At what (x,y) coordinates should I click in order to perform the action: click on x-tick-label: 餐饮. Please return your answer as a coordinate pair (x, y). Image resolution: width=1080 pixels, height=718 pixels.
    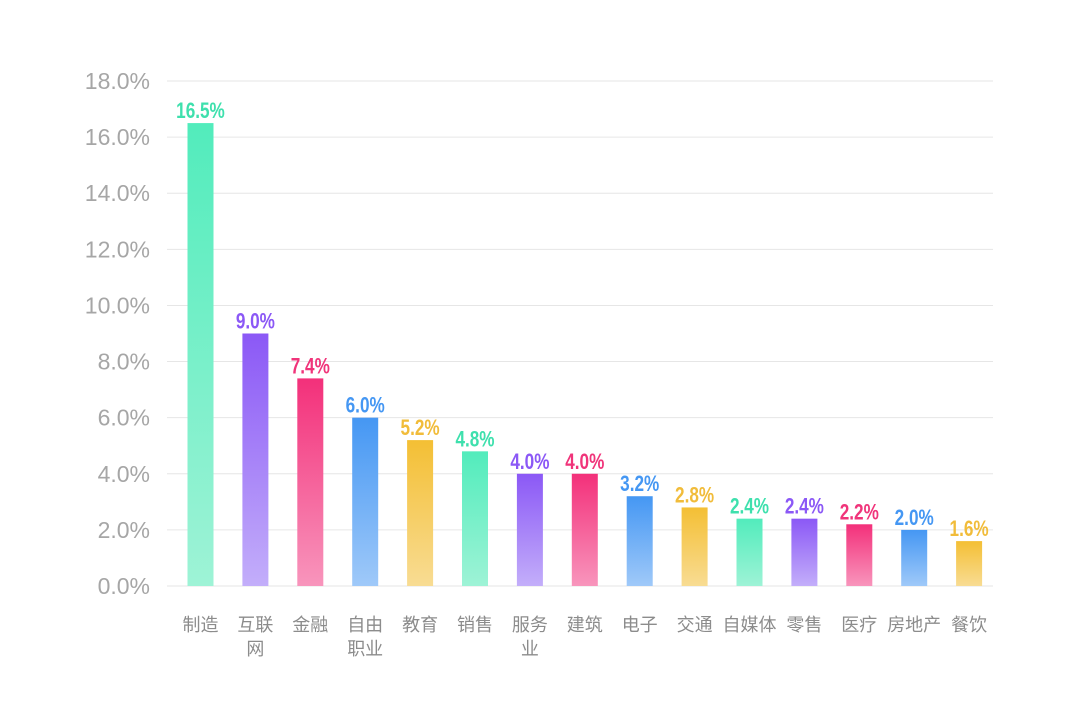
    Looking at the image, I should click on (969, 625).